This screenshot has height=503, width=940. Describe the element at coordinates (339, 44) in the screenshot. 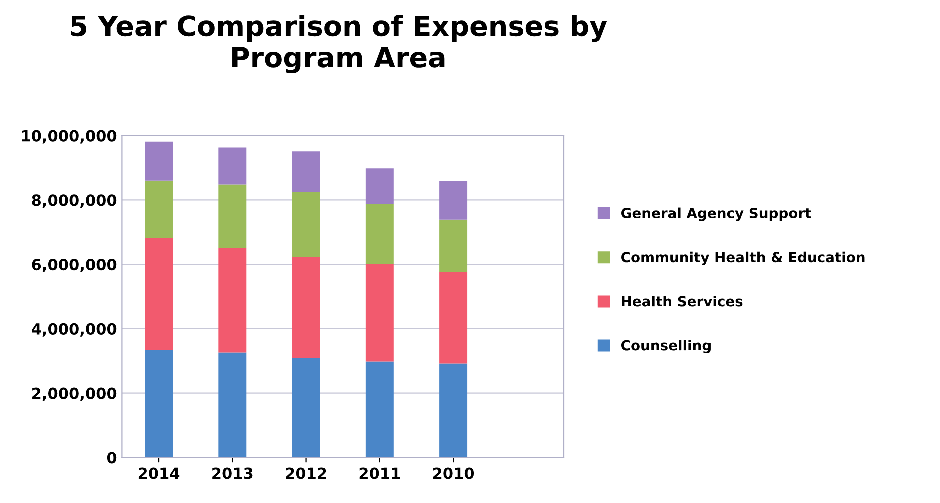

I see `chart-title: 5 Year Comparison of Expenses by Program Area` at that location.